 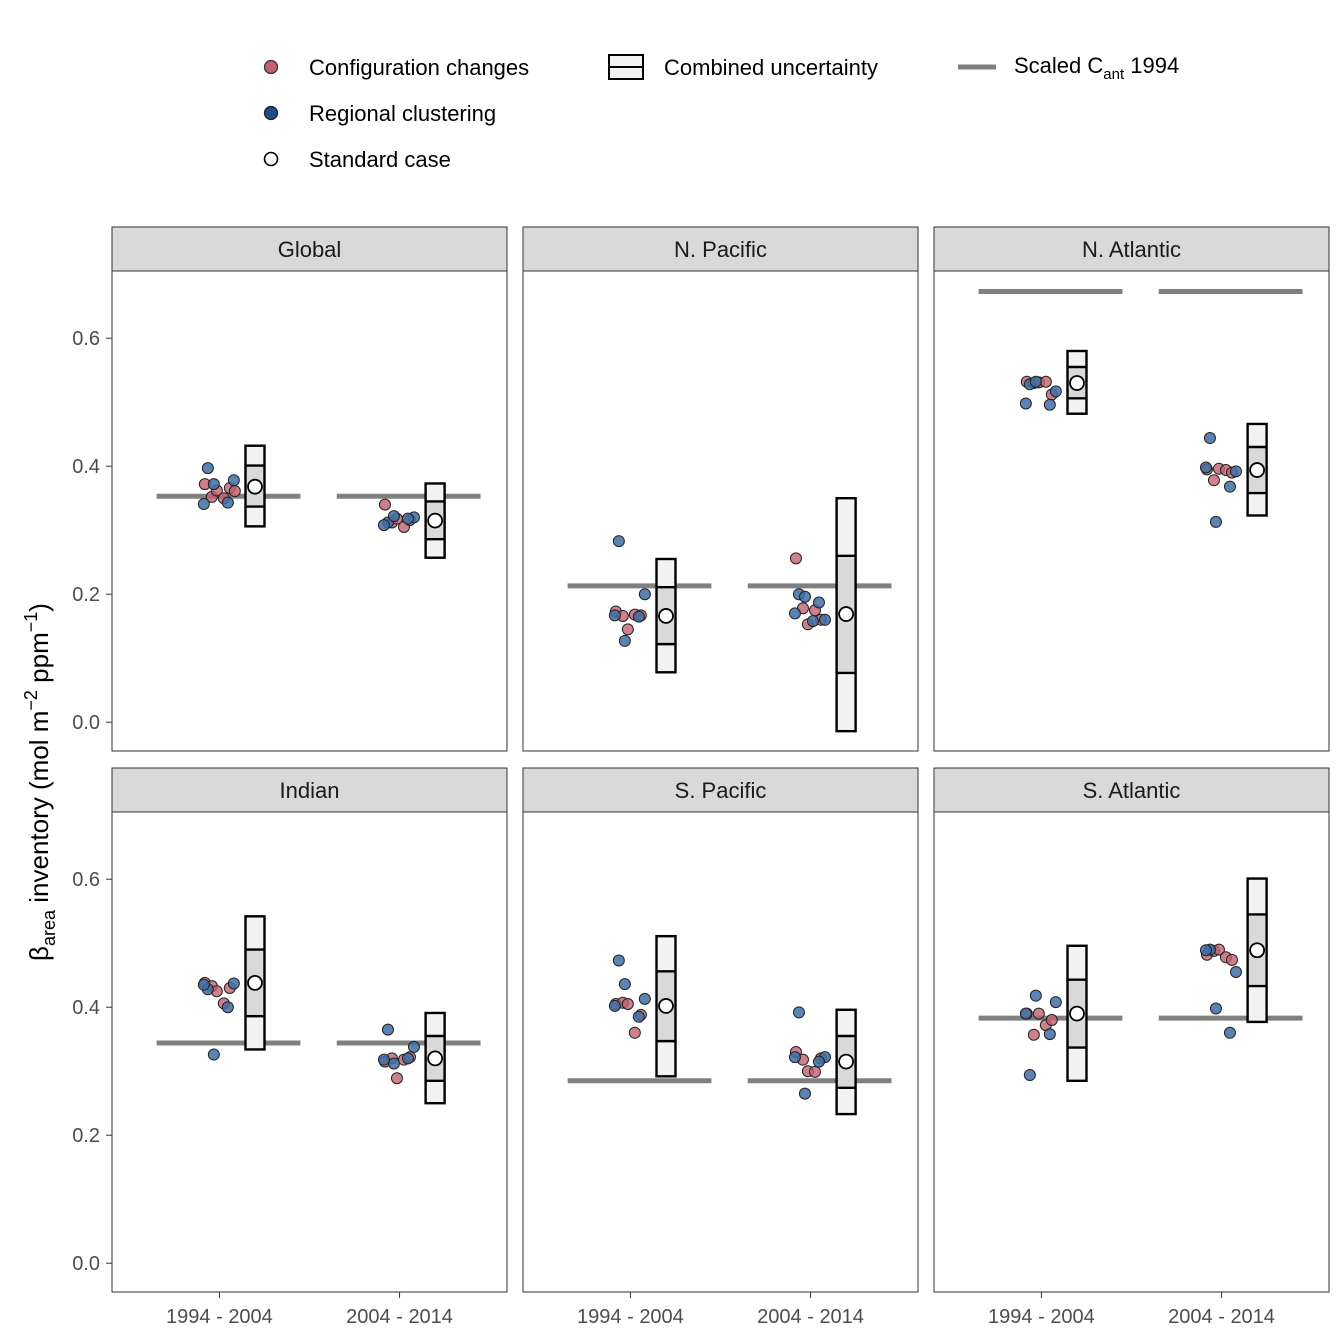 I want to click on legend-standard-label: Standard case, so click(x=380, y=159).